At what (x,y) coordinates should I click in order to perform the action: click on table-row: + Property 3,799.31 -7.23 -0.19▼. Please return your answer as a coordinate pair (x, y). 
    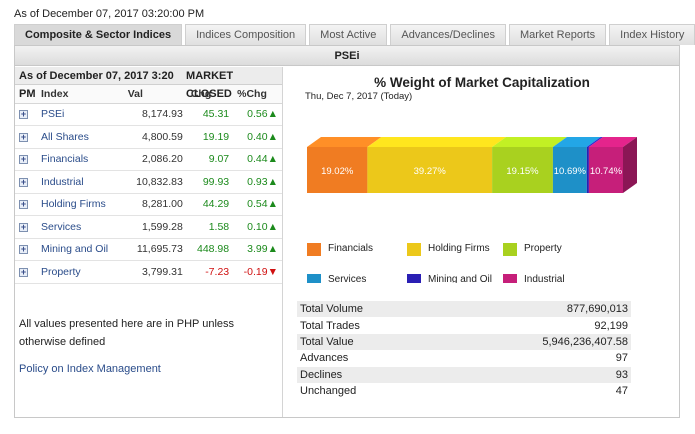
    Looking at the image, I should click on (148, 272).